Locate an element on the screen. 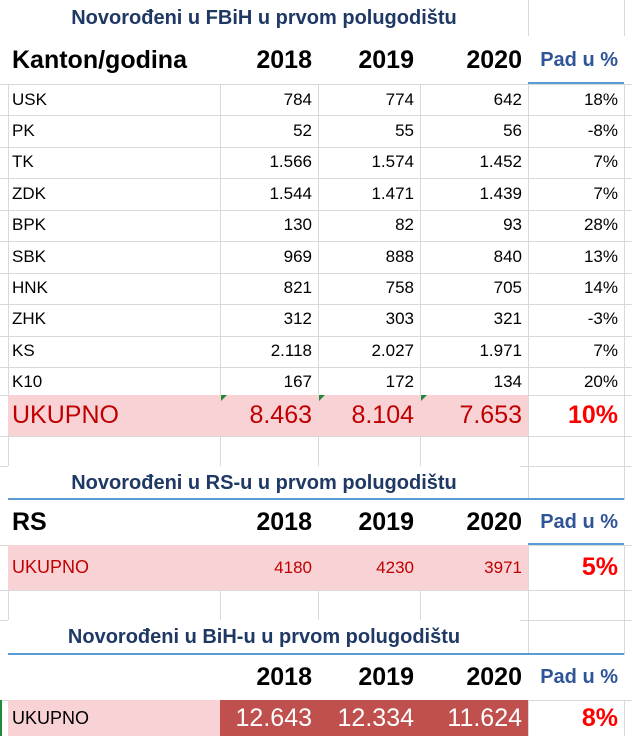  kanton-cell: PK is located at coordinates (23, 131).